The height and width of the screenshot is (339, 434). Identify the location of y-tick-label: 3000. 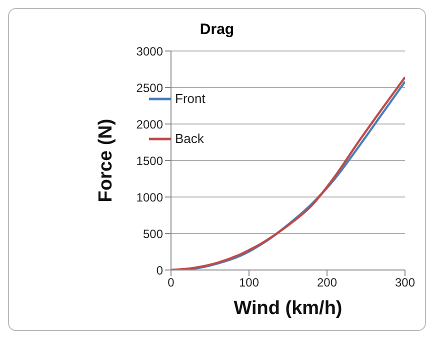
(150, 51).